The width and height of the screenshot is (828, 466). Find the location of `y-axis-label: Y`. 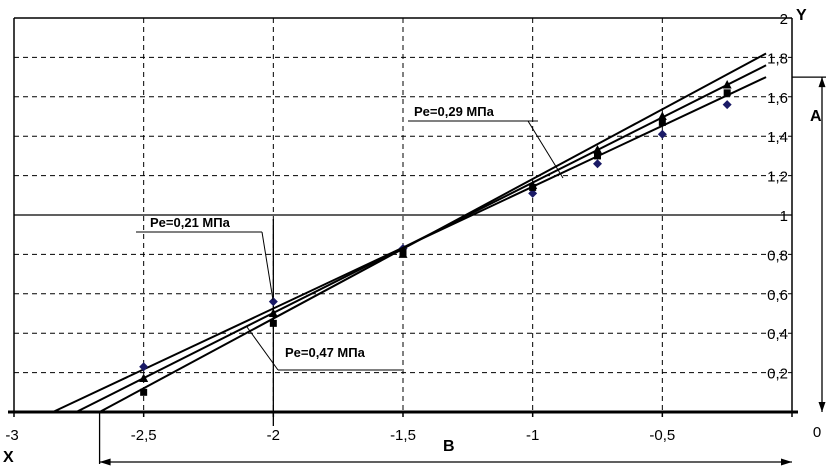

y-axis-label: Y is located at coordinates (801, 15).